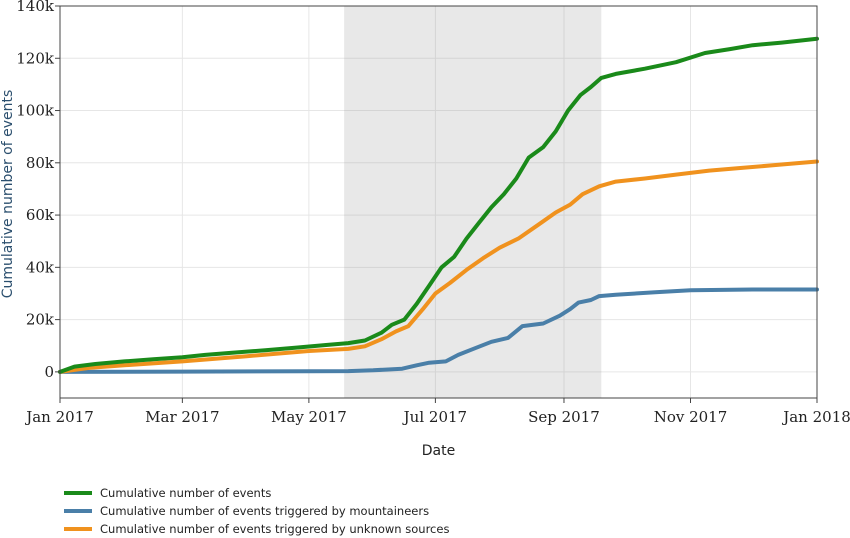 The height and width of the screenshot is (538, 850). Describe the element at coordinates (59, 417) in the screenshot. I see `x-tick-label: Jan 2017` at that location.